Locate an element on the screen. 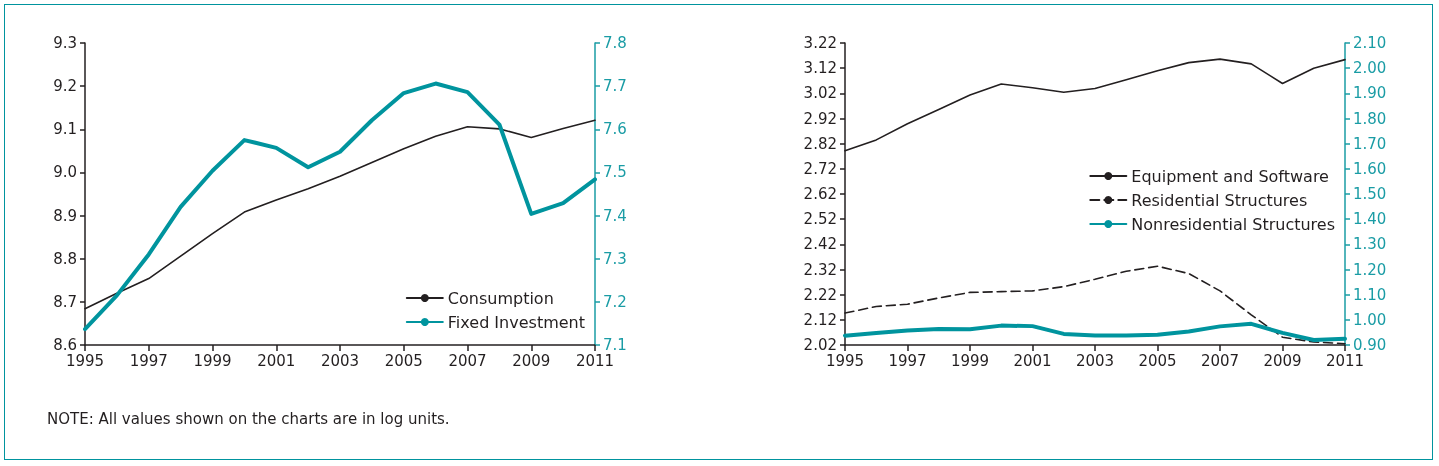  y2-tick-label: 7.4 is located at coordinates (615, 215).